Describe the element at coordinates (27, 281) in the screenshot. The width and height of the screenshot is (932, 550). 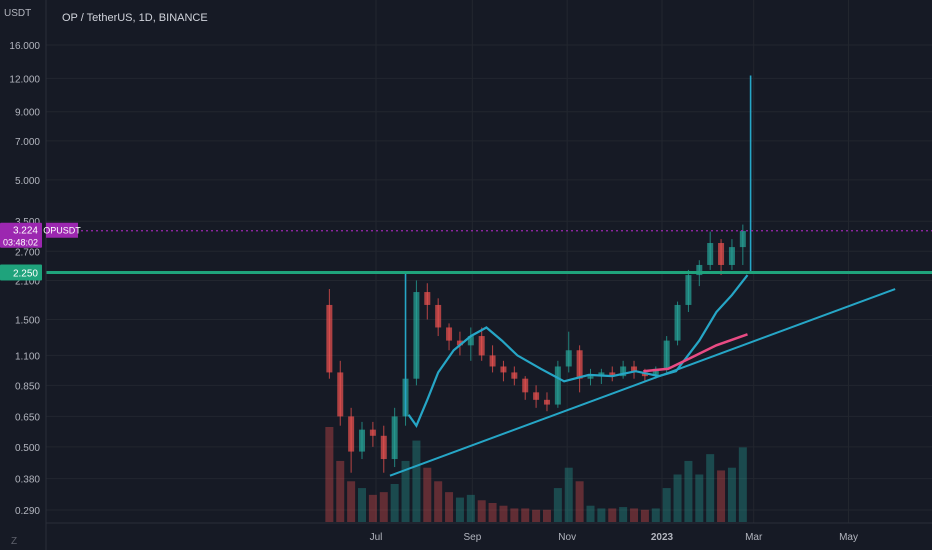
I see `y-tick-label: 2.100` at that location.